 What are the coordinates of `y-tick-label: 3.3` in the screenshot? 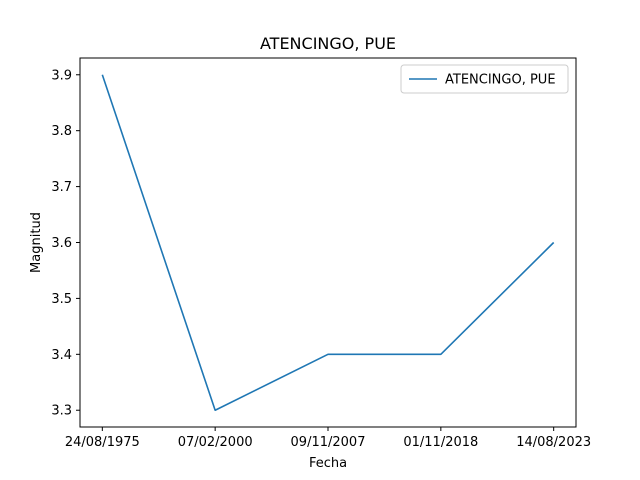 It's located at (61, 411).